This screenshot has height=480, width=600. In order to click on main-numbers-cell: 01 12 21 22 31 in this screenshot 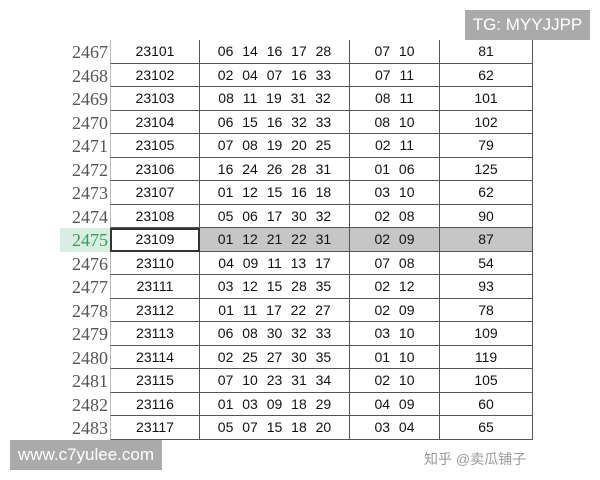, I will do `click(275, 240)`.